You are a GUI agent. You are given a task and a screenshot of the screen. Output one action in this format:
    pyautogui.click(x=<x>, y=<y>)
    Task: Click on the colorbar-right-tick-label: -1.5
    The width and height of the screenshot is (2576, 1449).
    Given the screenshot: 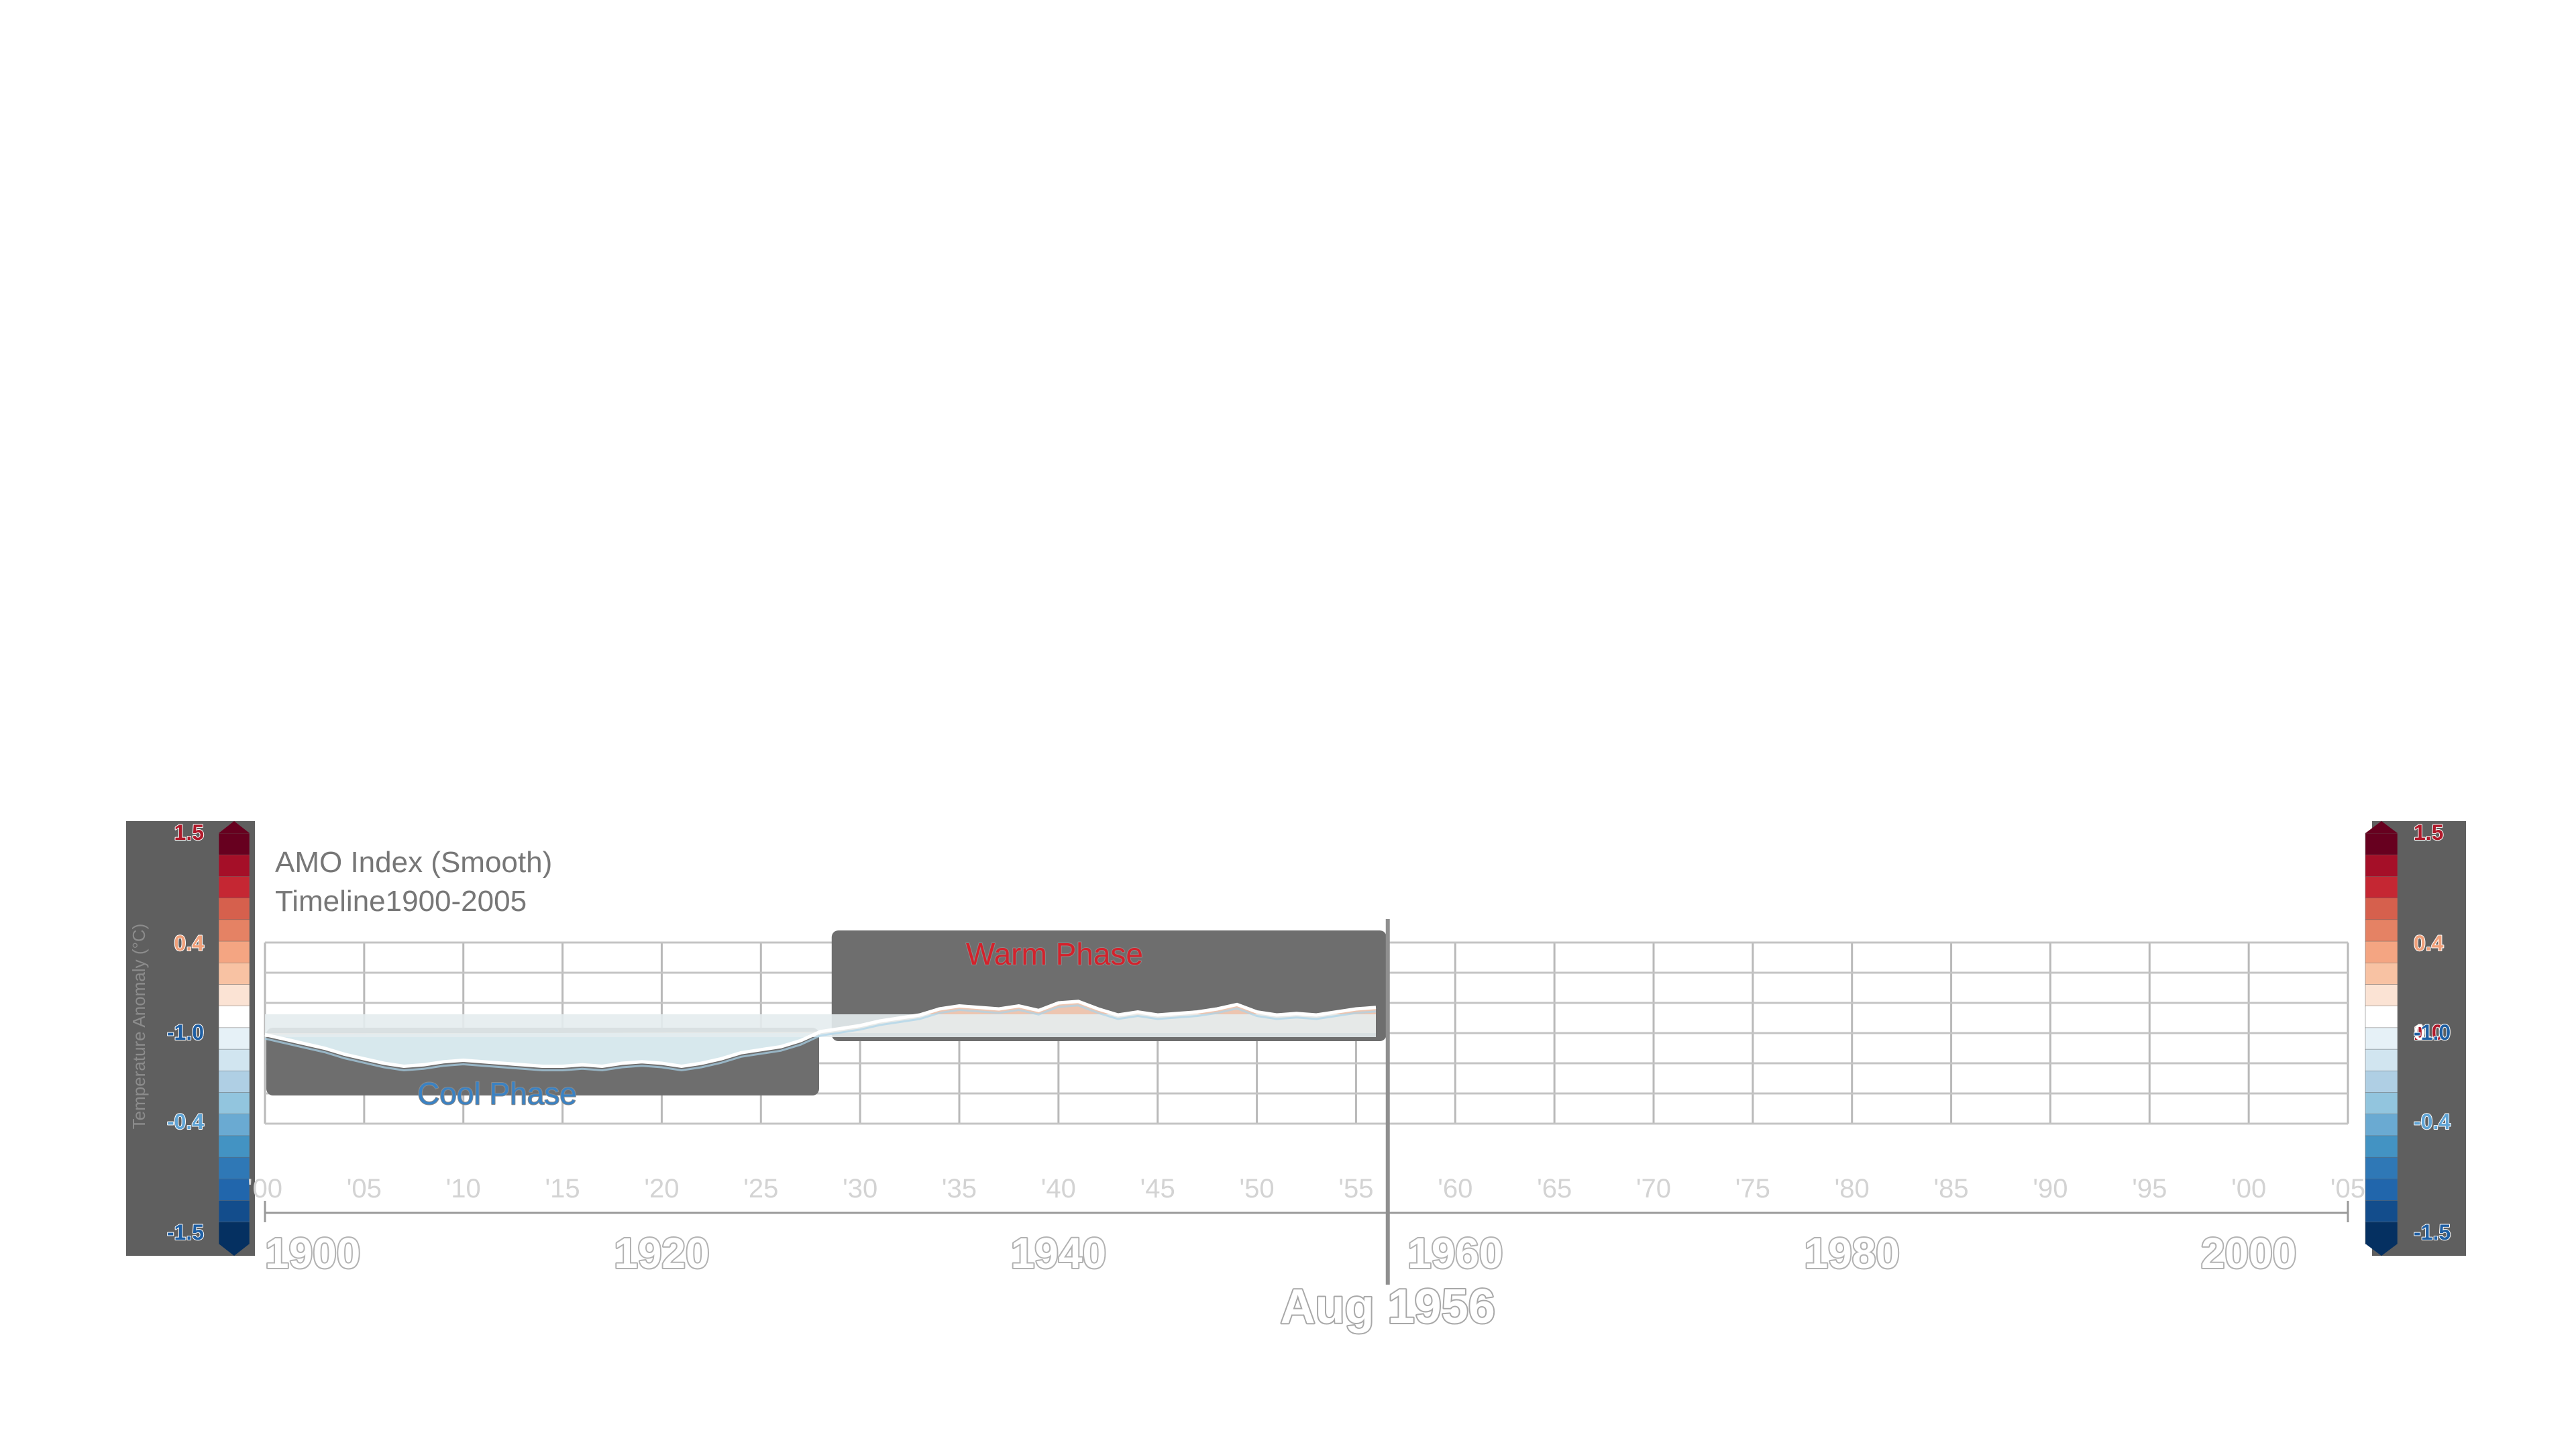 What is the action you would take?
    pyautogui.click(x=2432, y=1232)
    